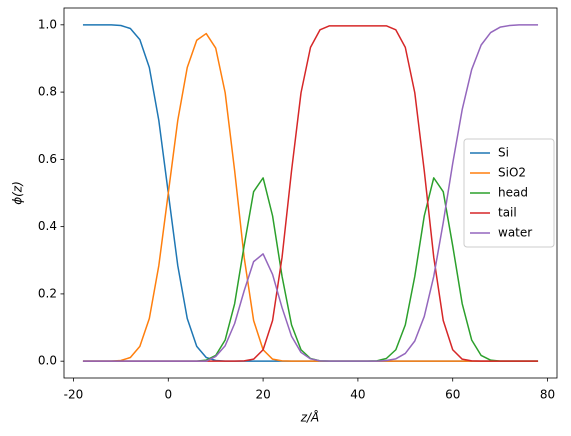 The height and width of the screenshot is (436, 571). Describe the element at coordinates (168, 395) in the screenshot. I see `x-tick-label: 0` at that location.